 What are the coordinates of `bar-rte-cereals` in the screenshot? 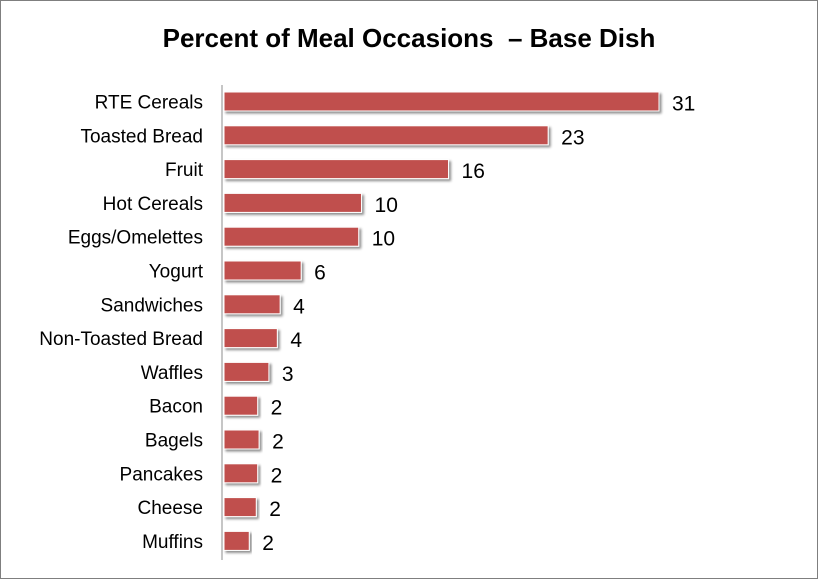 It's located at (441, 101).